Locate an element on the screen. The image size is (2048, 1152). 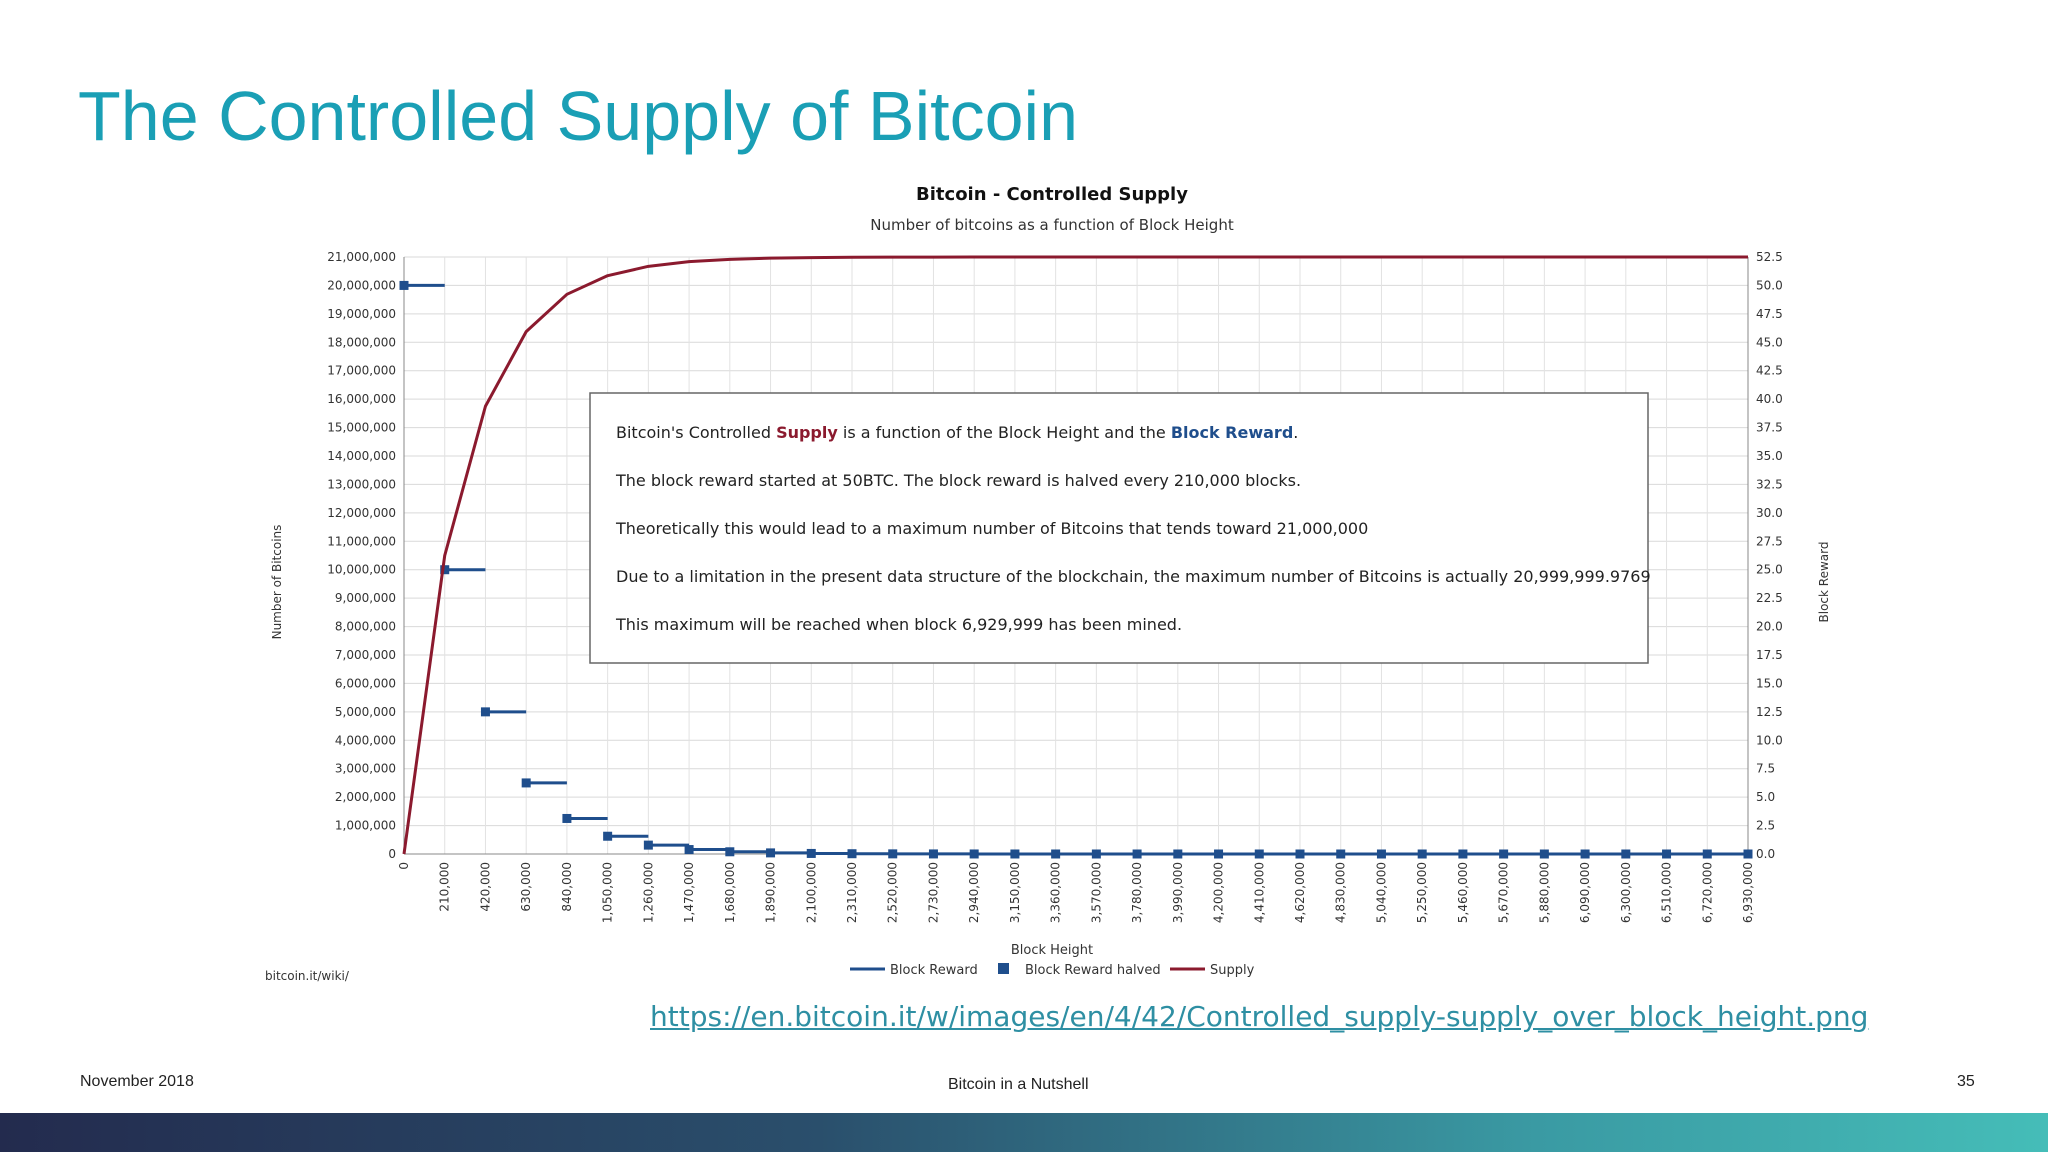
x-tick-label: 3,990,000 is located at coordinates (1178, 892).